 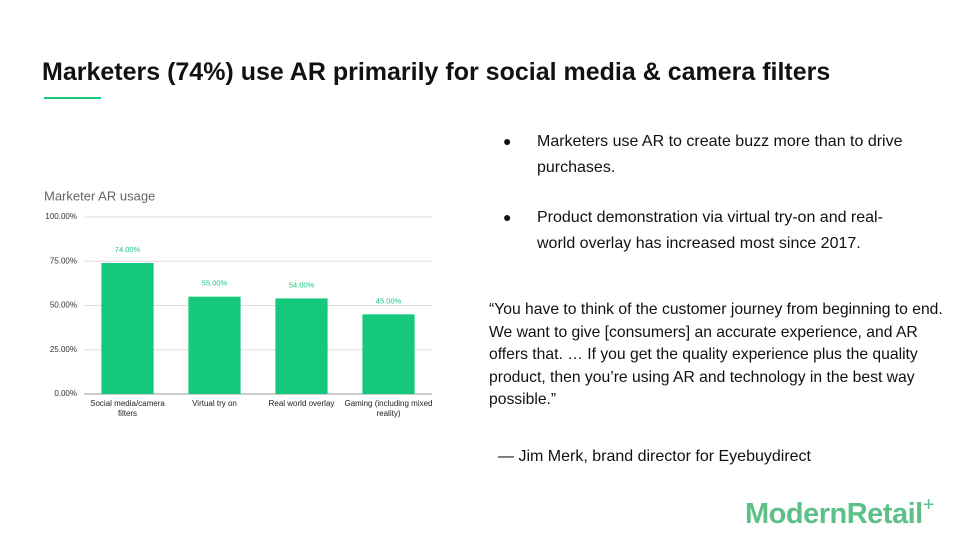 What do you see at coordinates (928, 505) in the screenshot?
I see `logo-mark: +` at bounding box center [928, 505].